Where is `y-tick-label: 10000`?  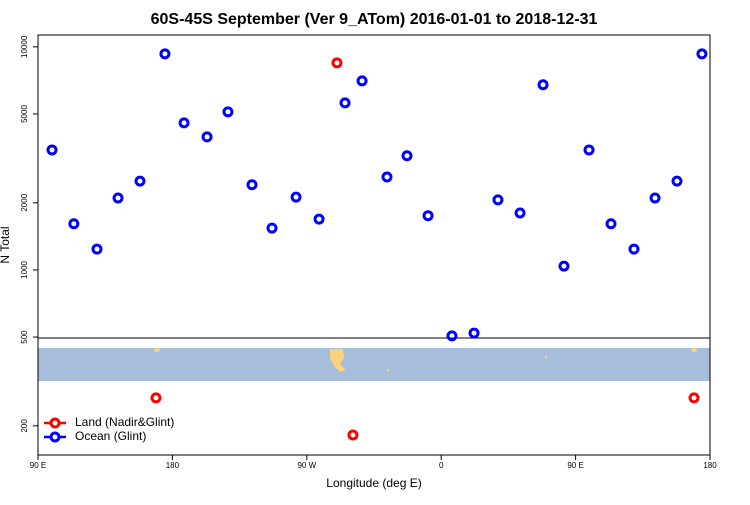
y-tick-label: 10000 is located at coordinates (24, 46).